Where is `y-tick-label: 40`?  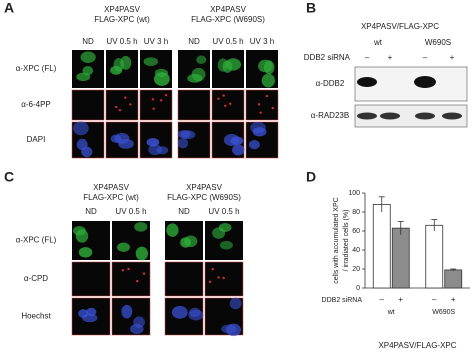 y-tick-label: 40 is located at coordinates (356, 250).